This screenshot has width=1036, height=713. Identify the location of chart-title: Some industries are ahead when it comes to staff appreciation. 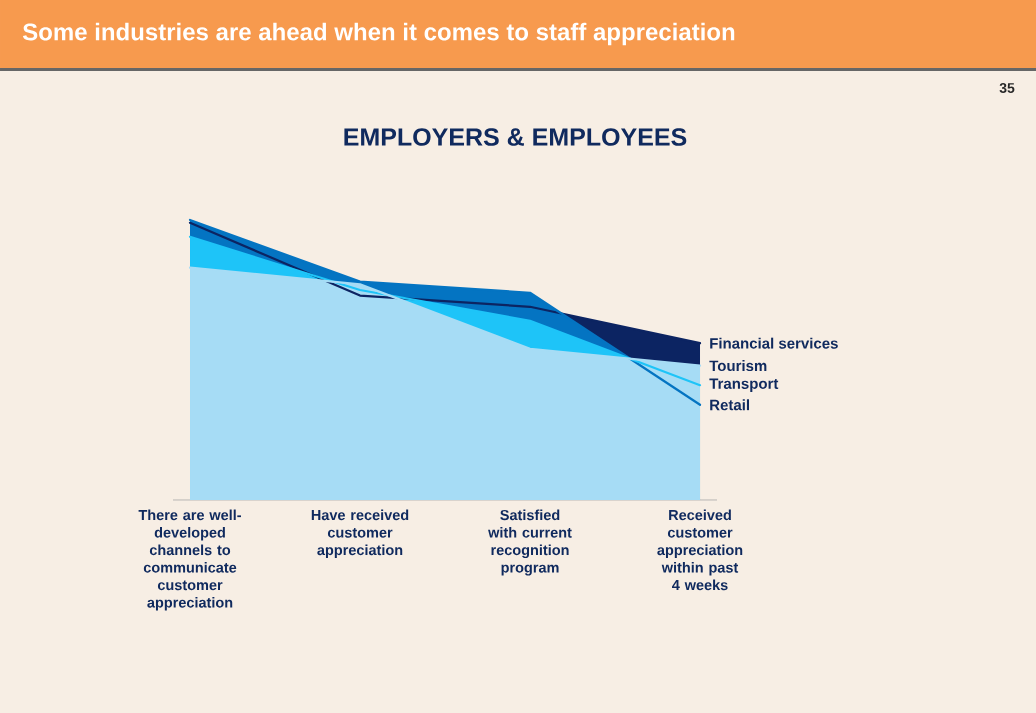
(378, 34).